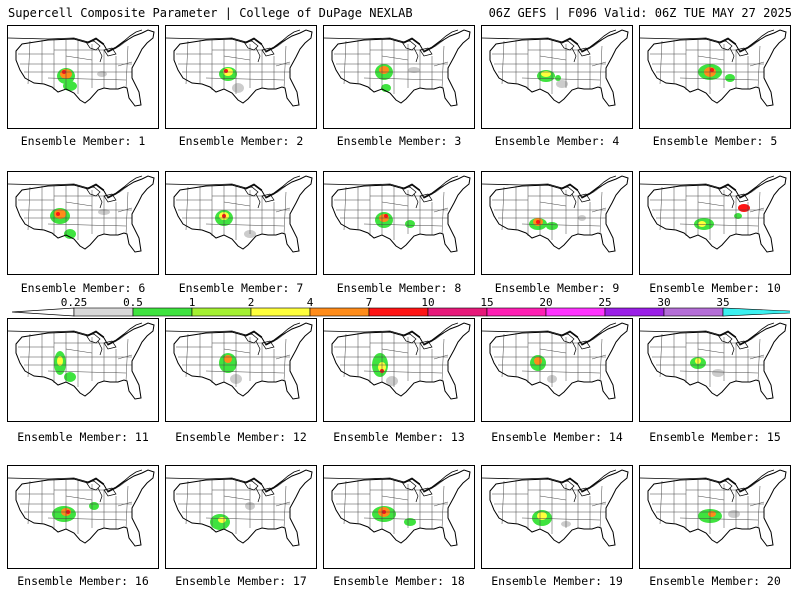  What do you see at coordinates (241, 288) in the screenshot?
I see `ensemble-member-label: Ensemble Member: 7` at bounding box center [241, 288].